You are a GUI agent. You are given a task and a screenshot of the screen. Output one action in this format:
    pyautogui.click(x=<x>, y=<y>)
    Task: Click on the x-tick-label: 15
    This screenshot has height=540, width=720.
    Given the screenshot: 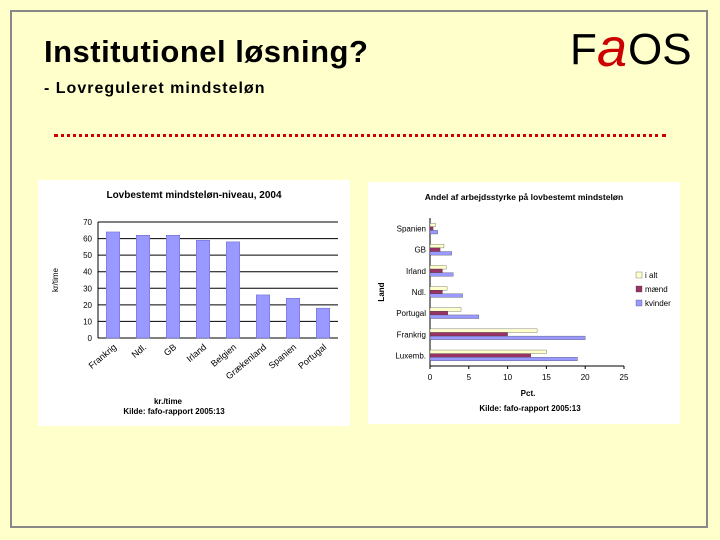 What is the action you would take?
    pyautogui.click(x=546, y=377)
    